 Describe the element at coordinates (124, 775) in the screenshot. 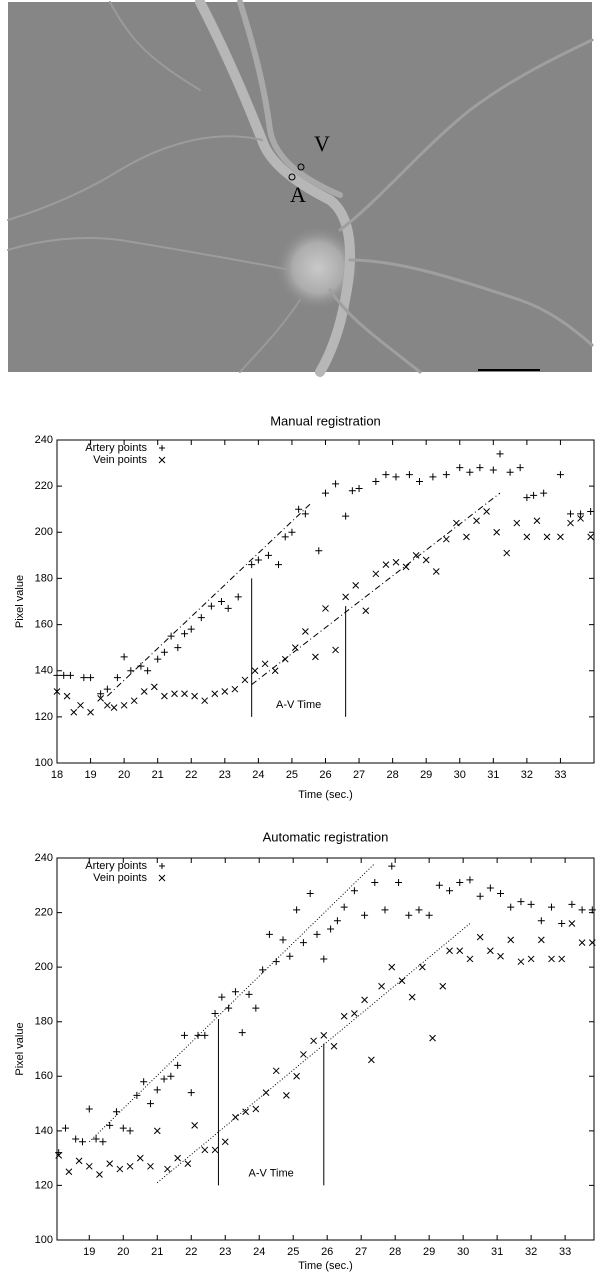

I see `x-tick-label: 20` at that location.